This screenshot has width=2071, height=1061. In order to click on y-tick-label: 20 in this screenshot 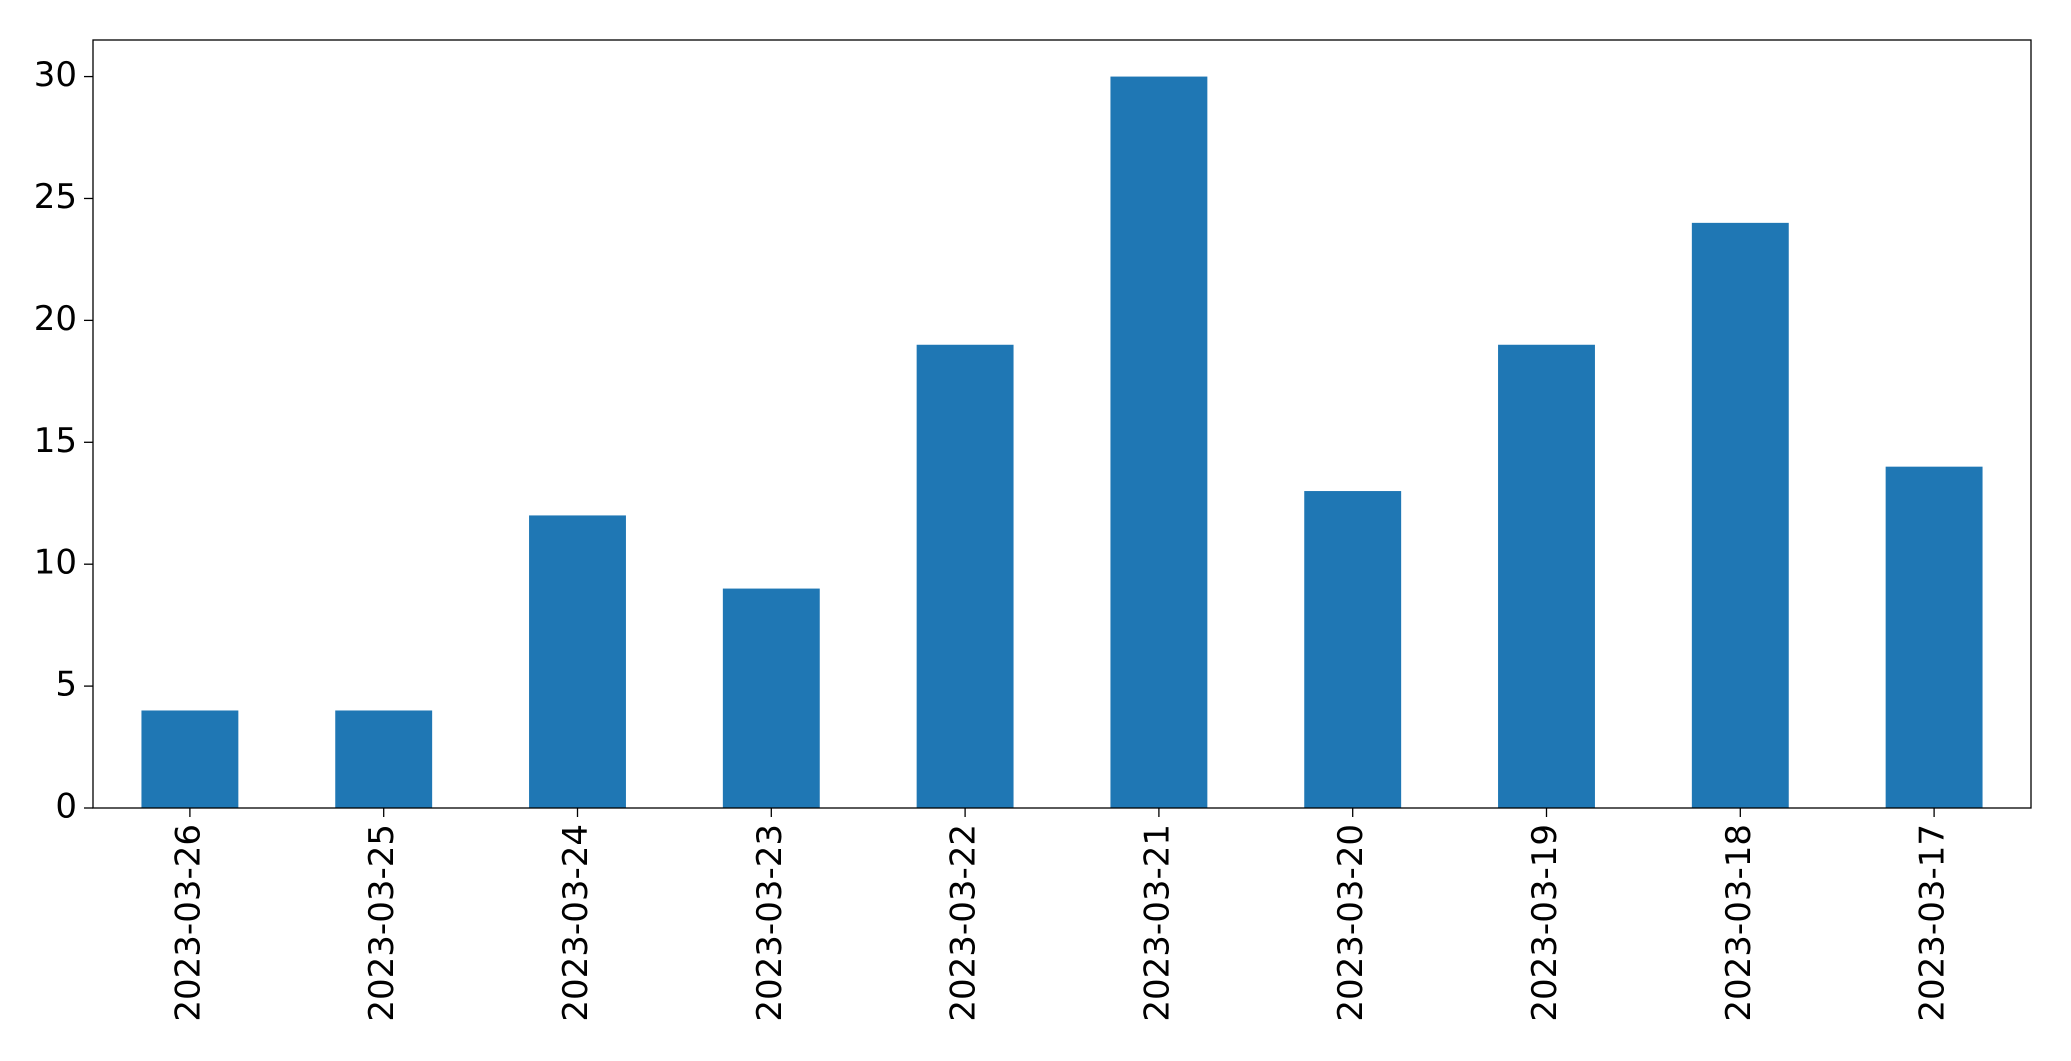, I will do `click(55, 319)`.